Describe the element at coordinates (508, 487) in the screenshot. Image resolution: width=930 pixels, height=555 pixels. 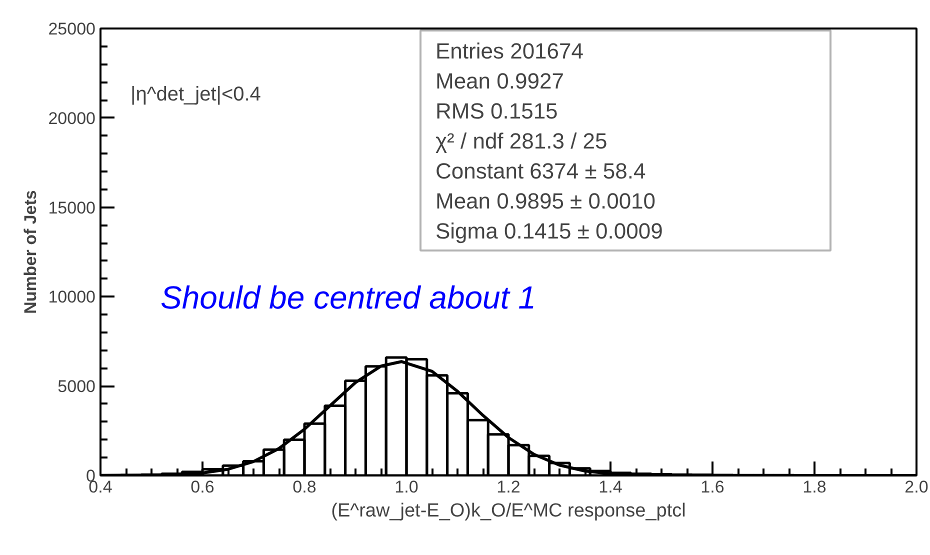
I see `x-tick-label: 1.2` at that location.